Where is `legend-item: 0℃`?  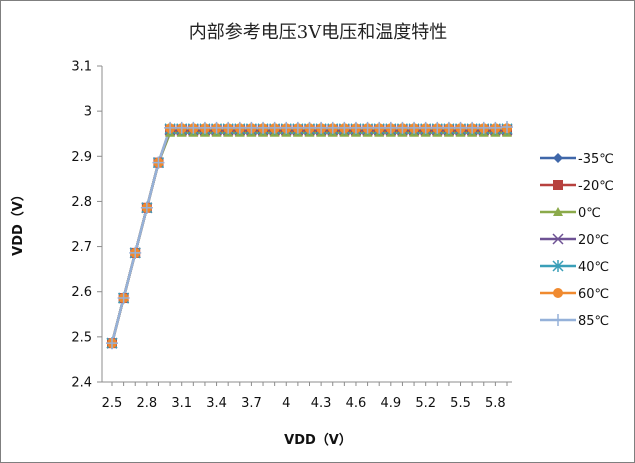 legend-item: 0℃ is located at coordinates (570, 213).